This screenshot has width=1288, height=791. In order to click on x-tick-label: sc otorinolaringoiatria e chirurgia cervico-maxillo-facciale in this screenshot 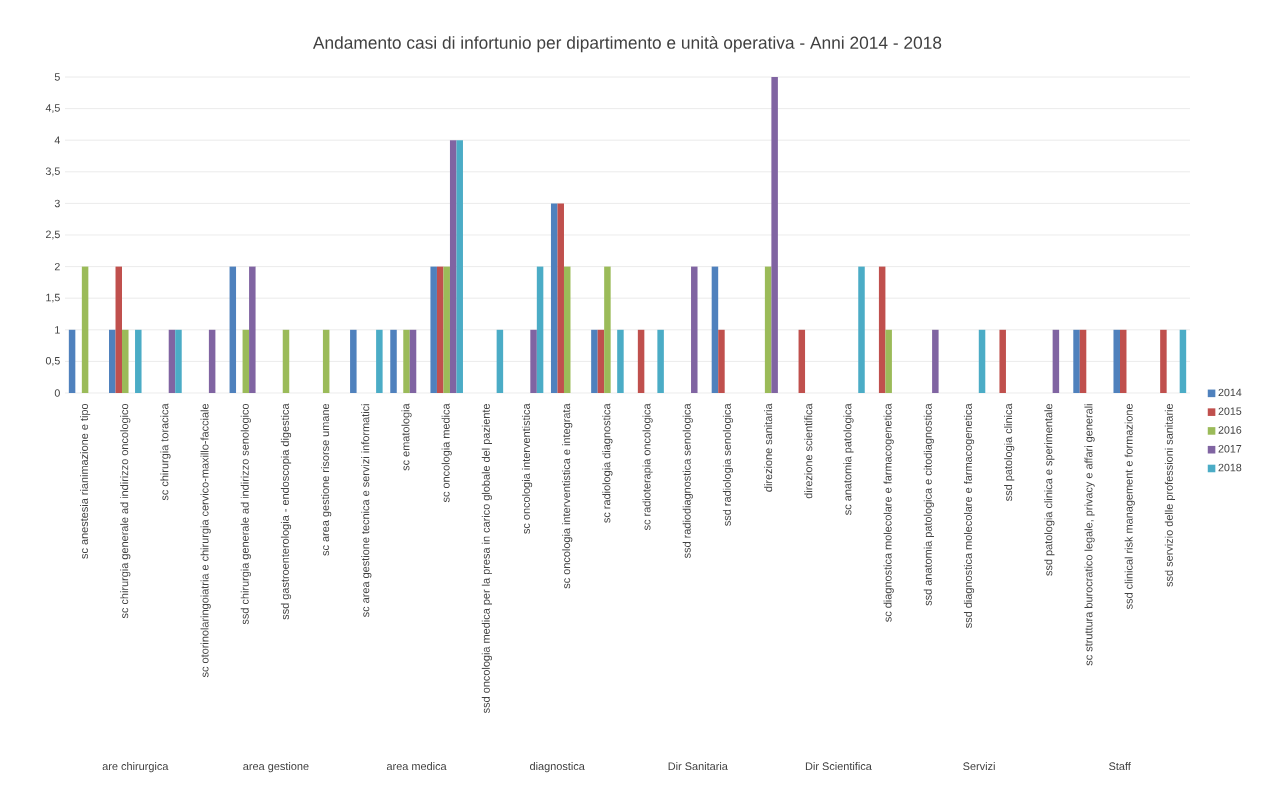, I will do `click(205, 540)`.